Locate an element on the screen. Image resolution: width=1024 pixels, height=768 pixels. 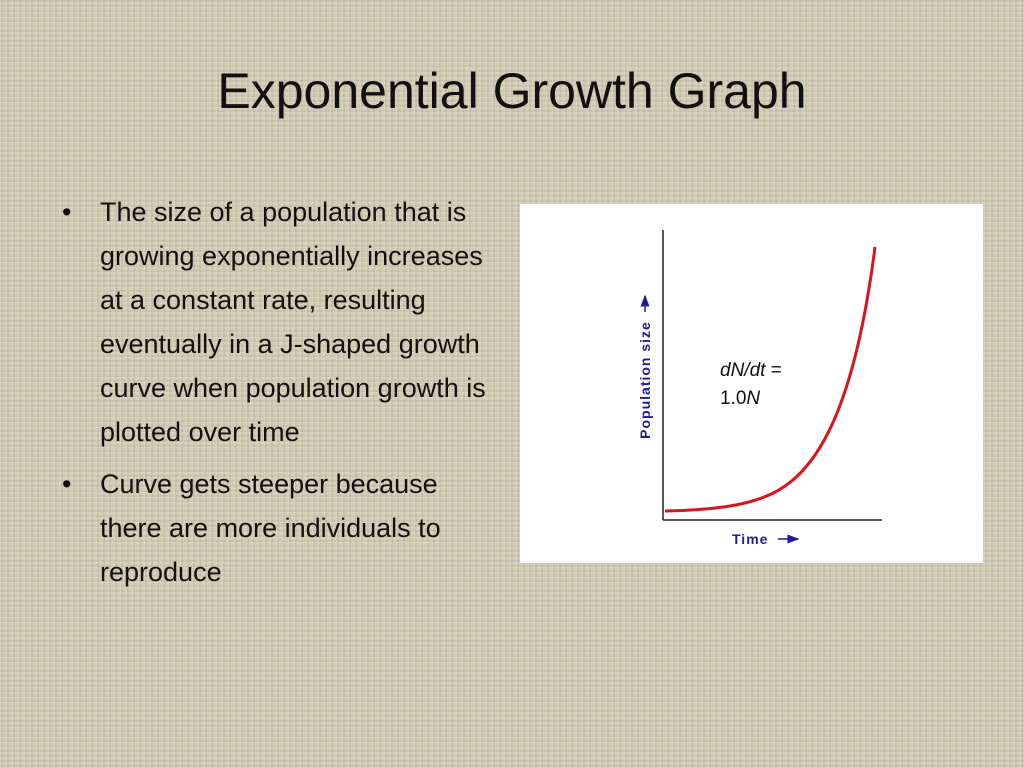
equation-var: N is located at coordinates (753, 398).